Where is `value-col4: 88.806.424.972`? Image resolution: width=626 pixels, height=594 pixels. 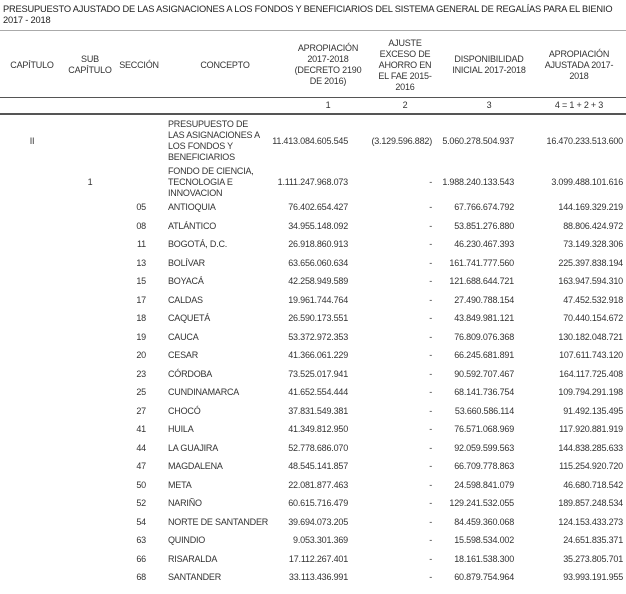
value-col4: 88.806.424.972 is located at coordinates (593, 225).